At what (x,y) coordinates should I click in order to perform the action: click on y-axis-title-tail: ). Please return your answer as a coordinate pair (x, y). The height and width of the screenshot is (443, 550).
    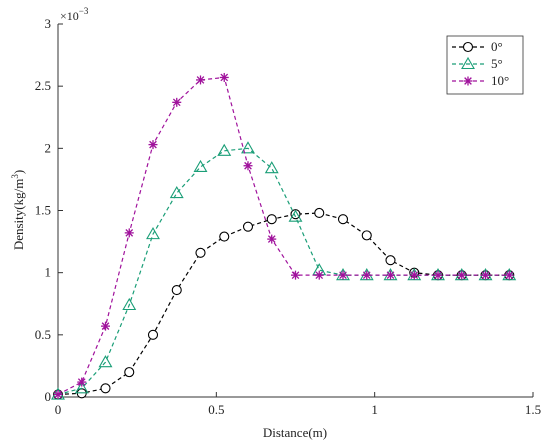
    Looking at the image, I should click on (18, 172).